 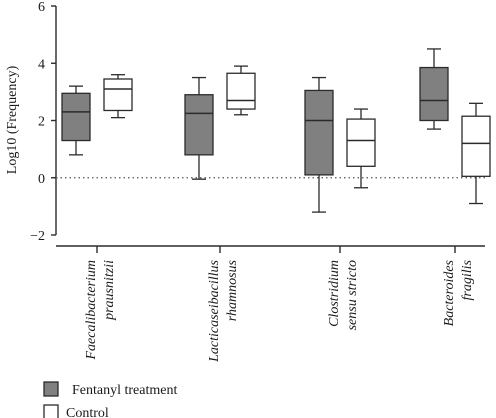 I want to click on category-label-4: Bacteroides fragilis, so click(x=458, y=292).